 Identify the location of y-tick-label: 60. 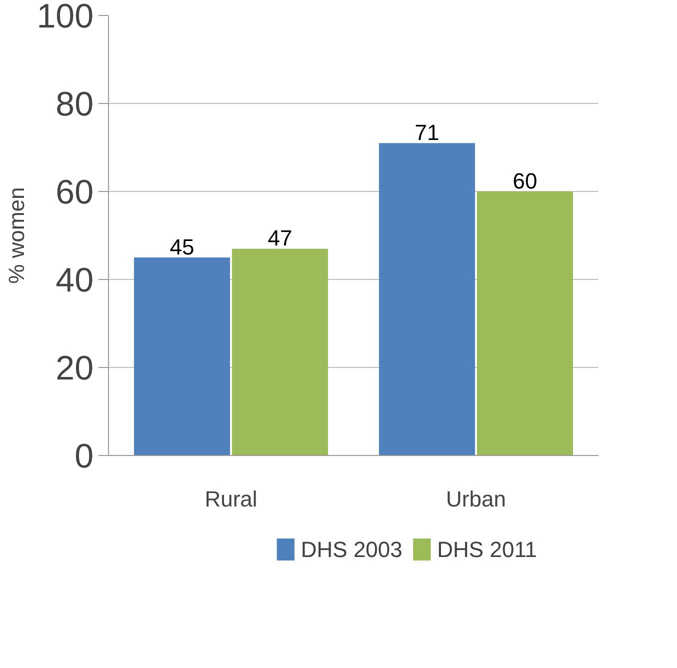
(75, 193).